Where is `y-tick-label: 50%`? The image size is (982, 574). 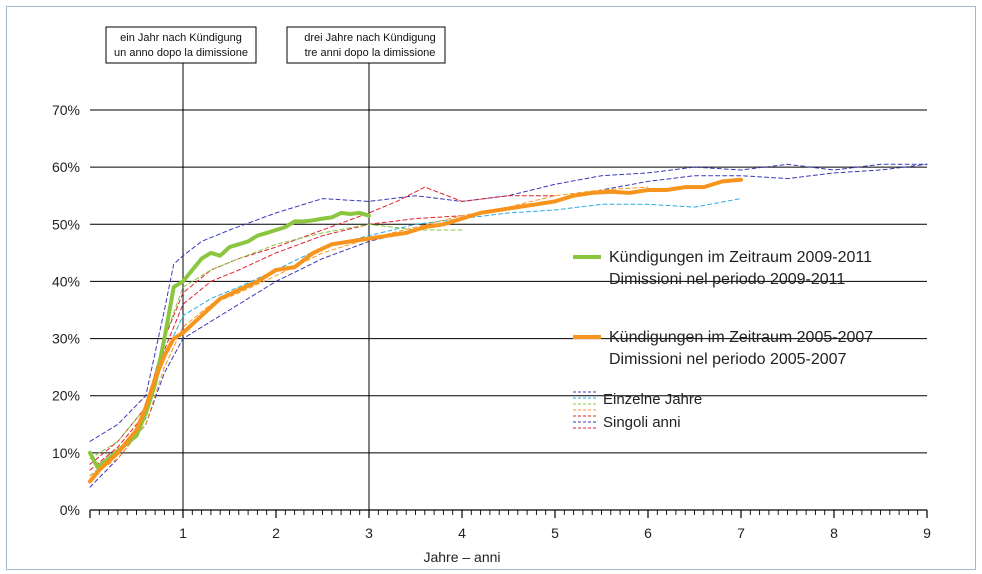 y-tick-label: 50% is located at coordinates (66, 224).